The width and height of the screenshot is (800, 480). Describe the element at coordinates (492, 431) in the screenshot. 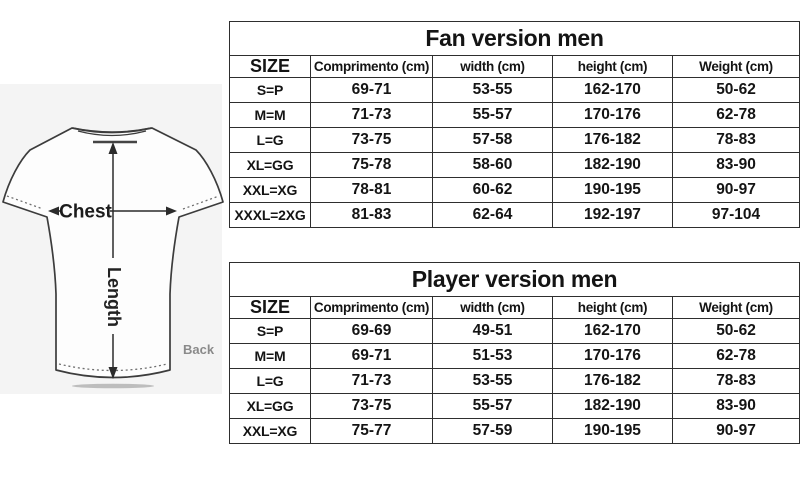

I see `table-cell: 57-59` at that location.